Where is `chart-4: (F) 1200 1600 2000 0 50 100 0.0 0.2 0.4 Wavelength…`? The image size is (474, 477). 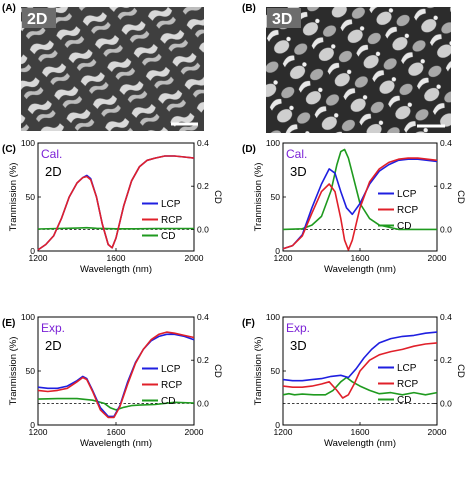
chart-4: (F) 1200 1600 2000 0 50 100 0.0 0.2 0.4 Wavelength… is located at coordinates (354, 380).